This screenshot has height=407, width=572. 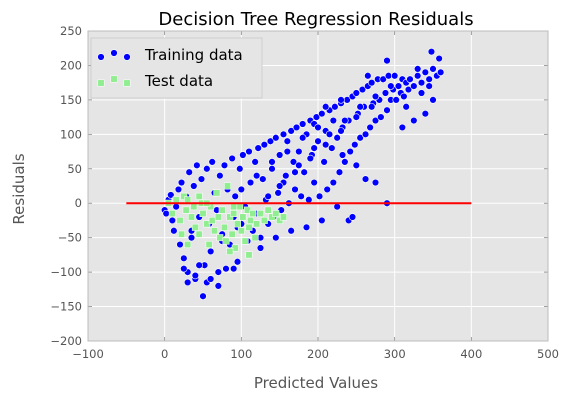 What do you see at coordinates (193, 55) in the screenshot?
I see `legend-label-training: Training data` at bounding box center [193, 55].